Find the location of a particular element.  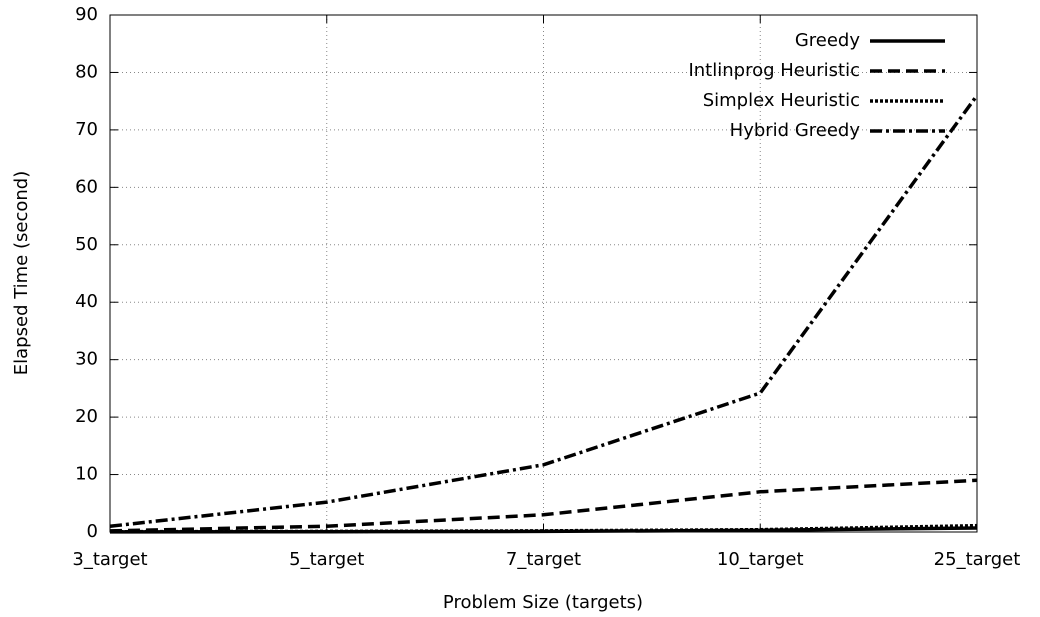

legend-label: Hybrid Greedy is located at coordinates (795, 130).